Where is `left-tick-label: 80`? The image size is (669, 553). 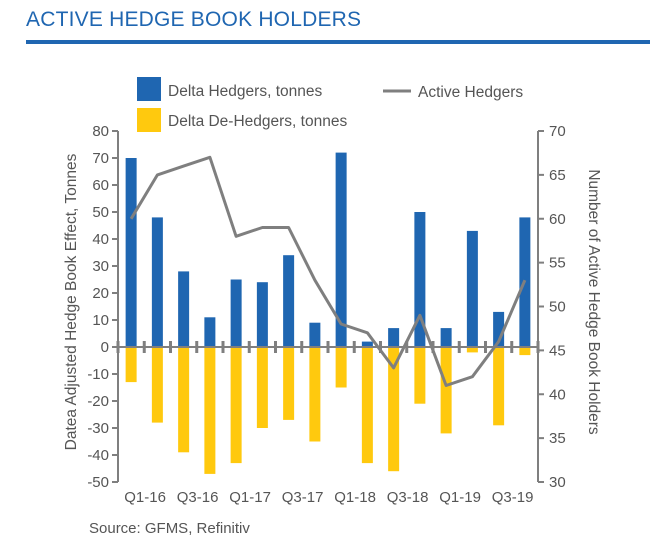 left-tick-label: 80 is located at coordinates (100, 131).